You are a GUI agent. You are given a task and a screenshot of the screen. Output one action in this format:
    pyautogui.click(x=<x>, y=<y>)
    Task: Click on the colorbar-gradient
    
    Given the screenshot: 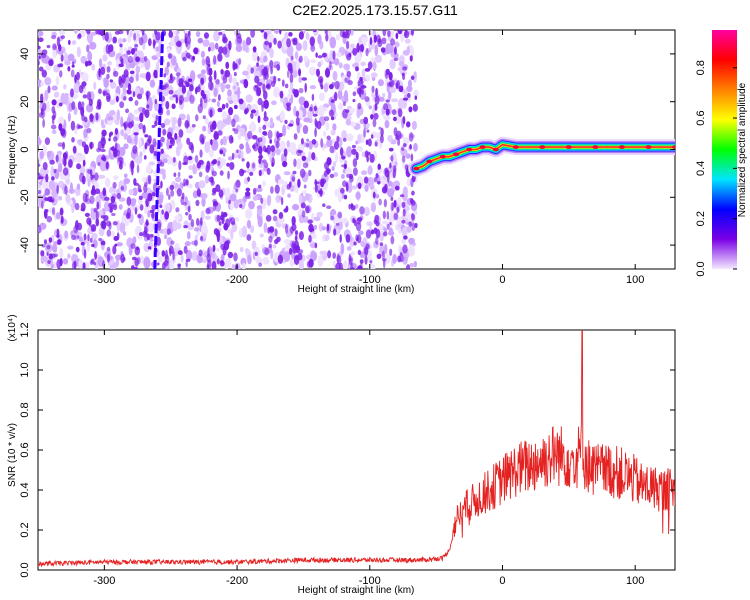 What is the action you would take?
    pyautogui.click(x=724, y=149)
    